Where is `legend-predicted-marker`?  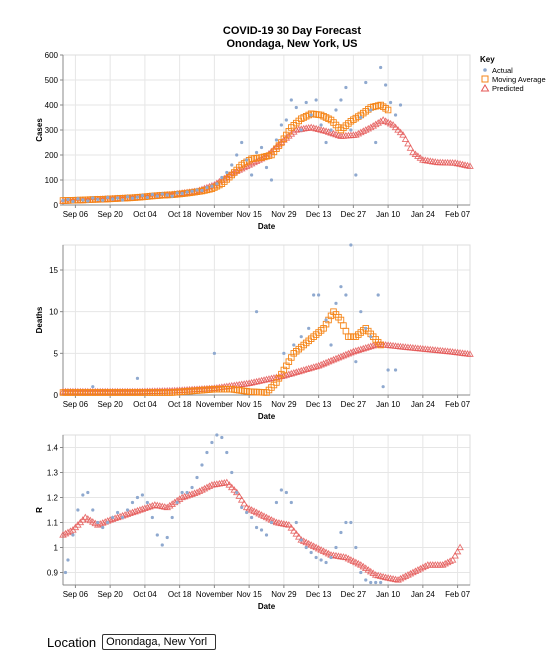
legend-predicted-marker is located at coordinates (485, 88).